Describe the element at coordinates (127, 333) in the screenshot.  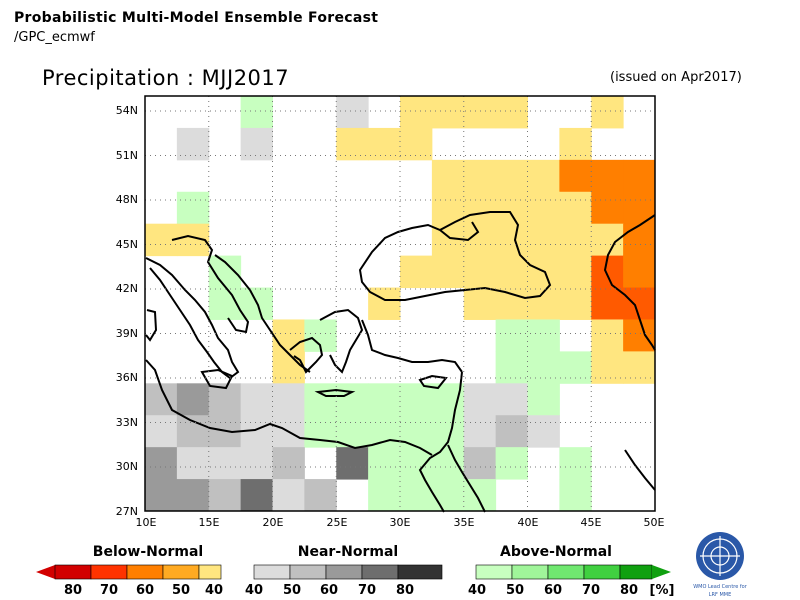
I see `lat-label: 39N` at that location.